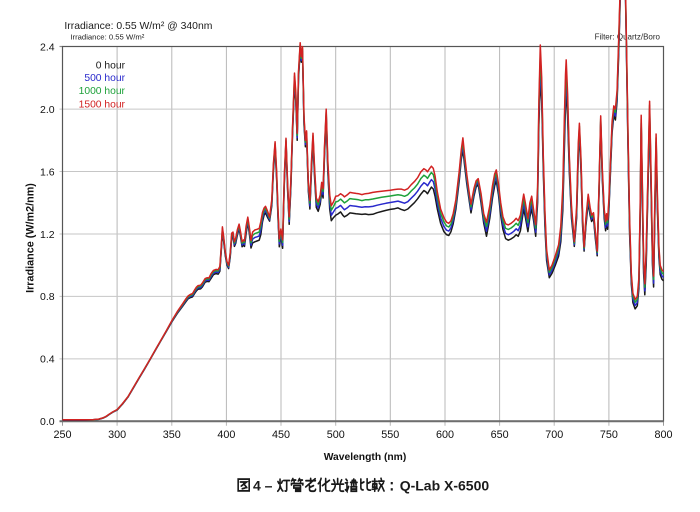  What do you see at coordinates (390, 435) in the screenshot?
I see `svg-text: 550` at bounding box center [390, 435].